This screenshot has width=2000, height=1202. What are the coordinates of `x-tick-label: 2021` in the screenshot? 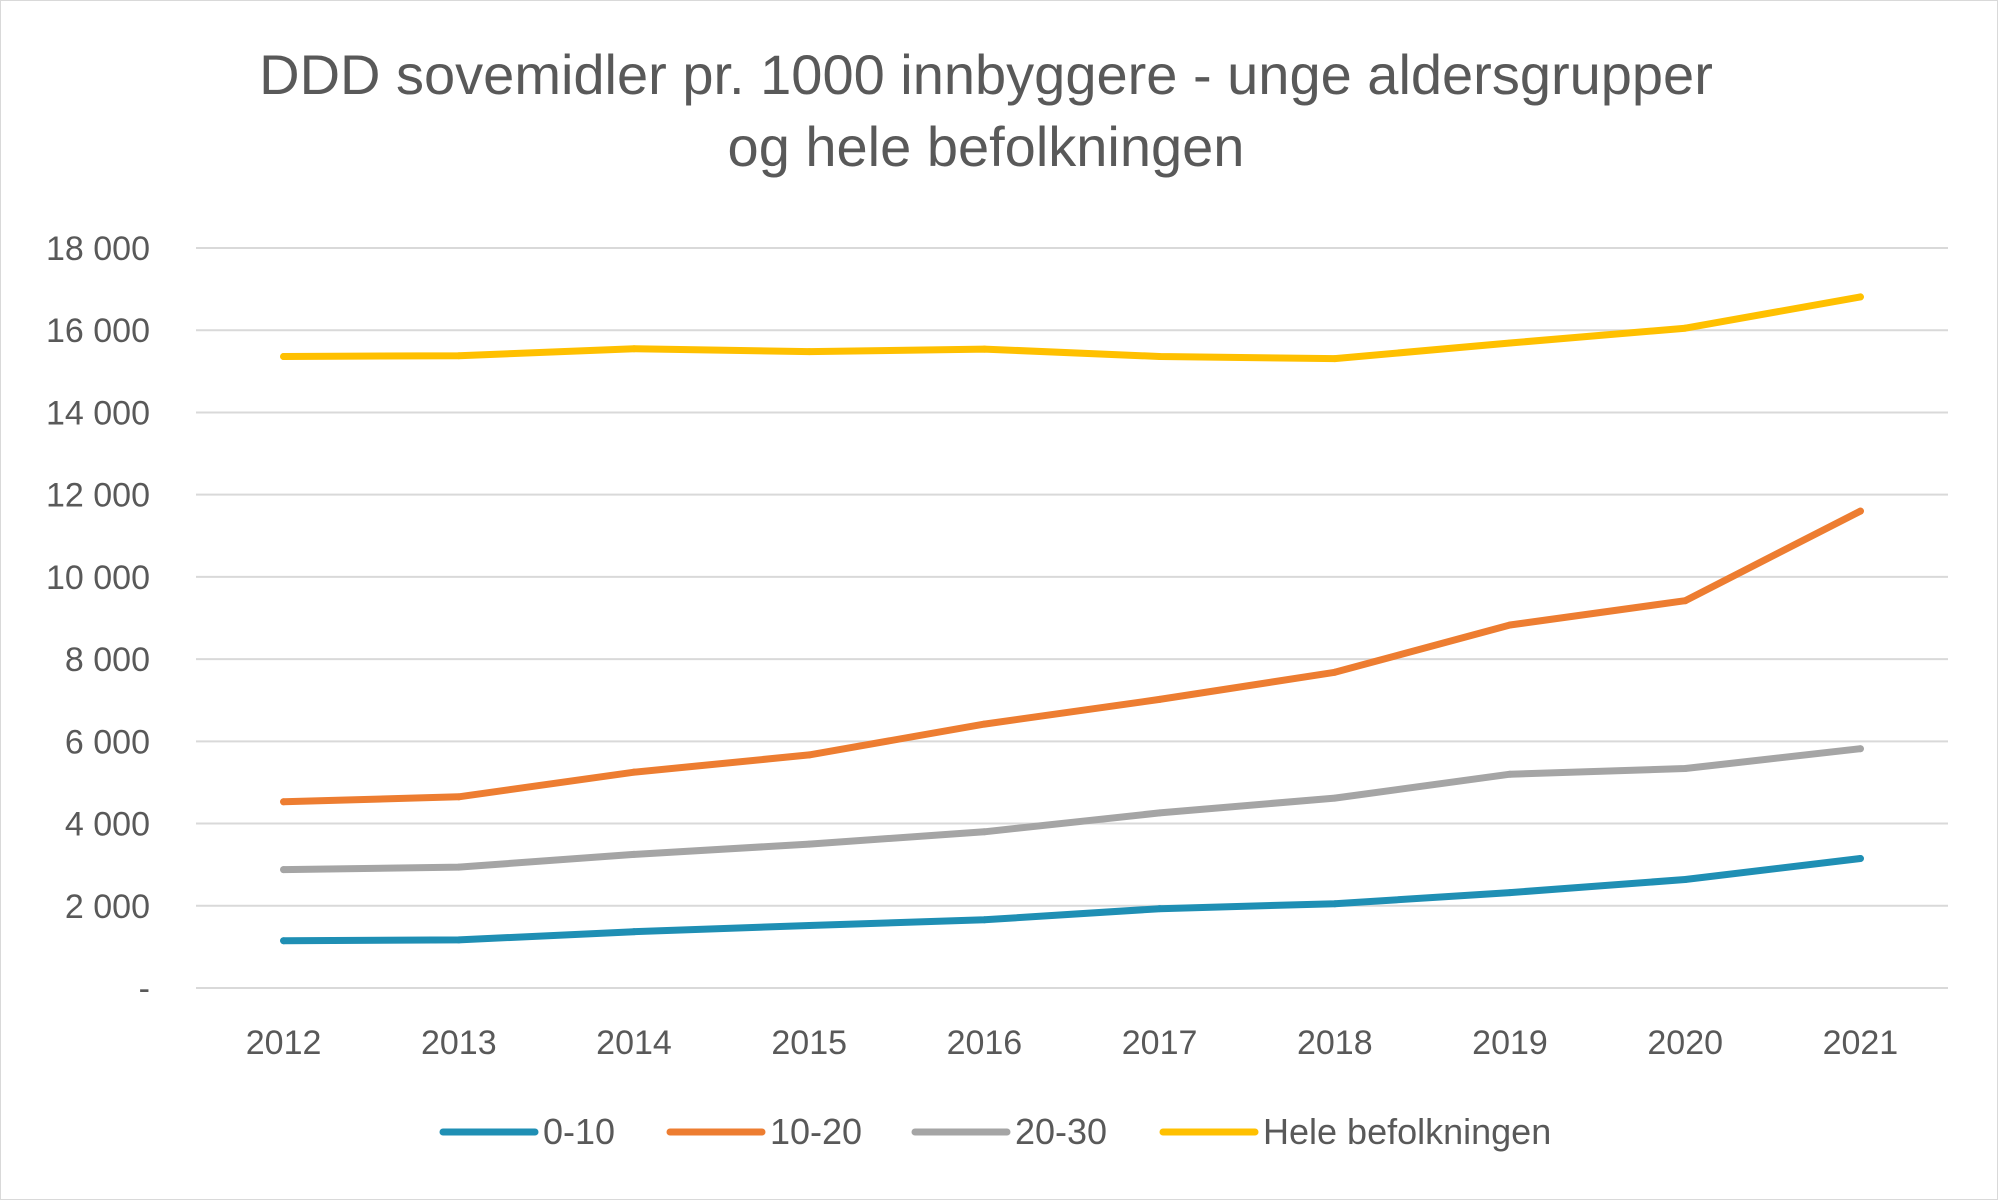 It's located at (1861, 1043).